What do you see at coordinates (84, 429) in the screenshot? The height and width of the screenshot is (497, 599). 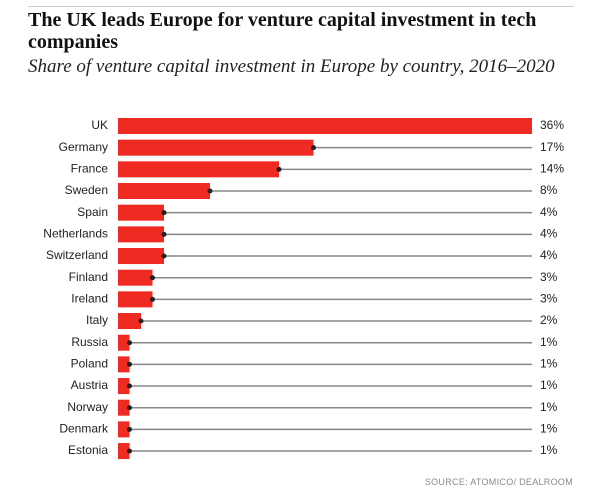 I see `category-label: Denmark` at bounding box center [84, 429].